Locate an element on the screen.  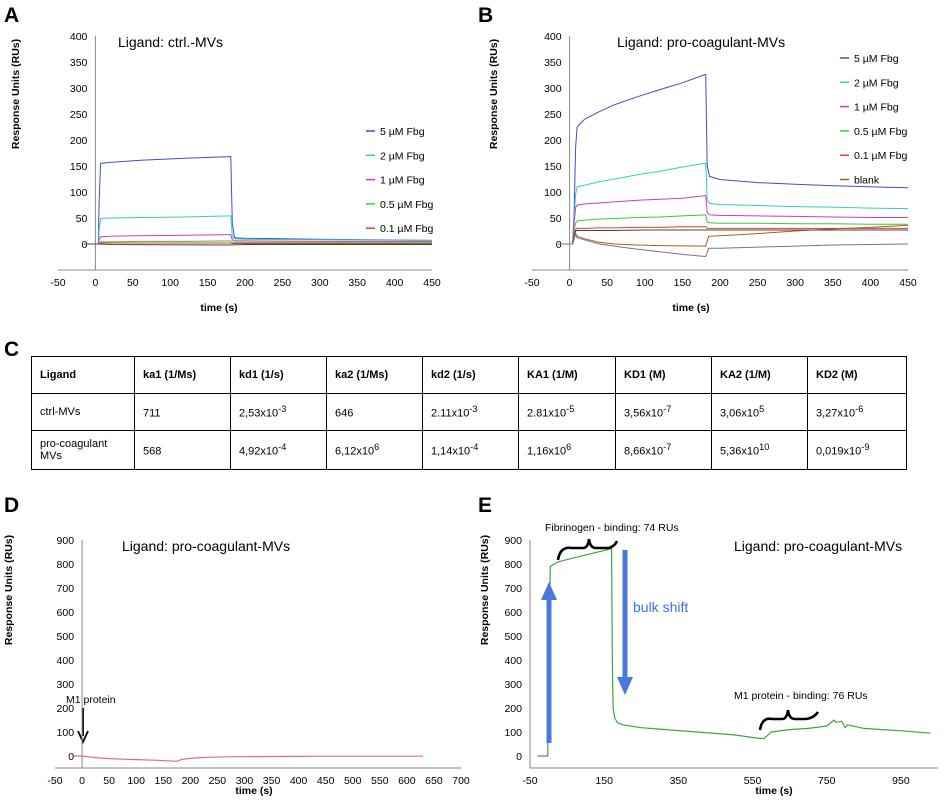
table-cell: 8,66x10⁻⁷ is located at coordinates (663, 450).